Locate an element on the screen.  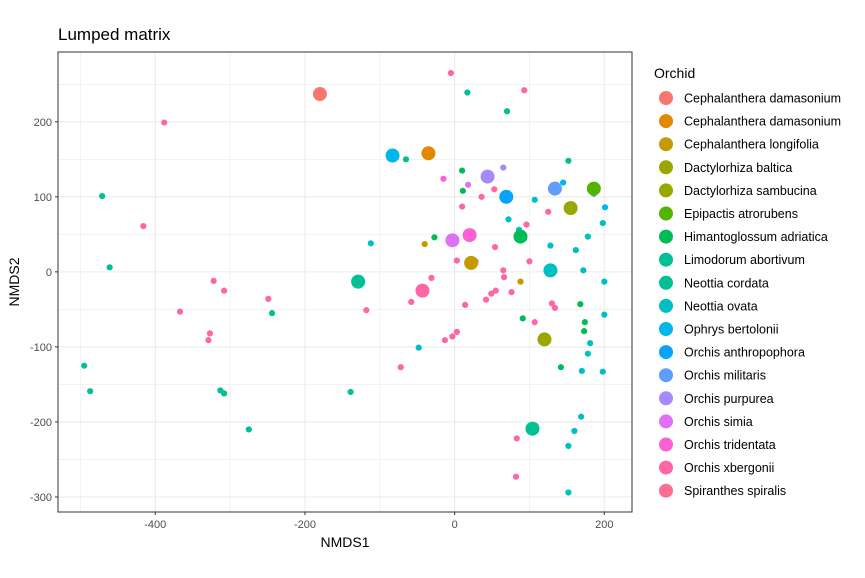
x-tick-label: -400 is located at coordinates (155, 525).